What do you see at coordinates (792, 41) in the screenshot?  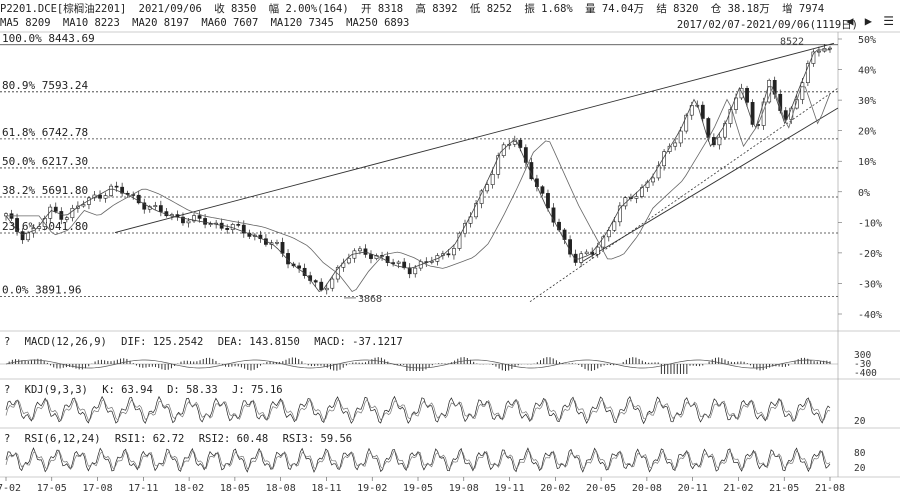 I see `high-price-annotation: 8522` at bounding box center [792, 41].